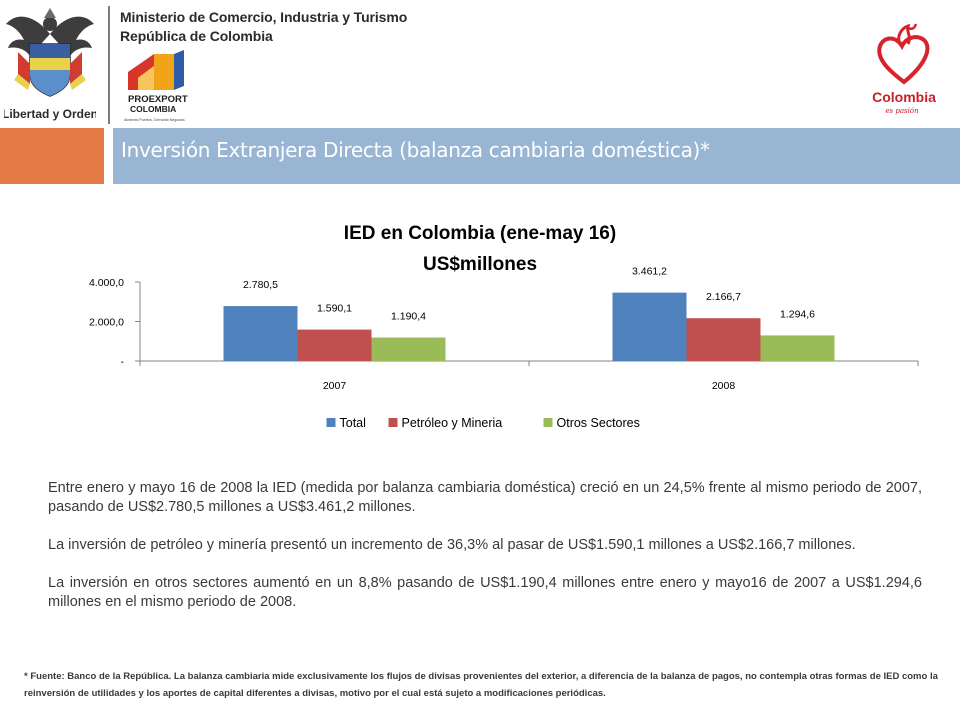 The width and height of the screenshot is (960, 720). I want to click on proexport-tagline: Abriendo Puertos, Cerrando Negocios, so click(154, 120).